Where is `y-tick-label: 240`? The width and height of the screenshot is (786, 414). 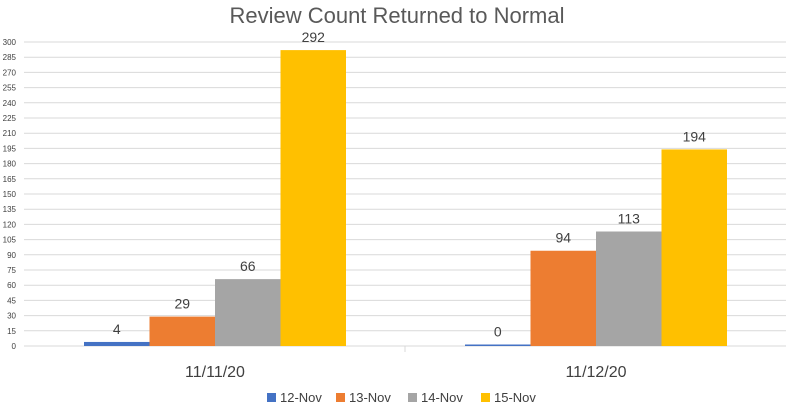
y-tick-label: 240 is located at coordinates (10, 103).